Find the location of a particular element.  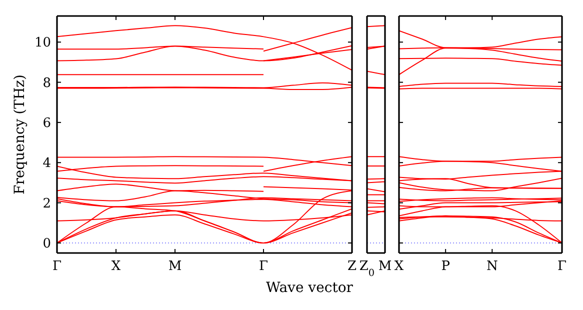

x-tick-label: Z$_{0}$ is located at coordinates (367, 268).